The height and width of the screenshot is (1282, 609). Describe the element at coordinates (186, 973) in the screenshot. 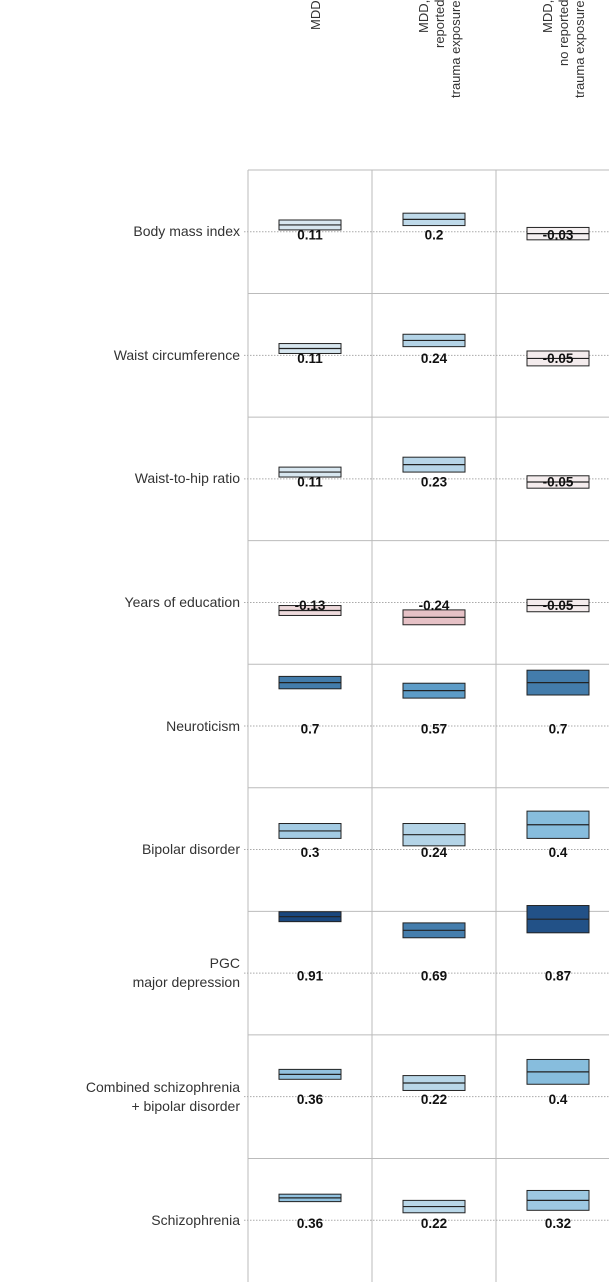

I see `row-label: PGC major depression` at that location.